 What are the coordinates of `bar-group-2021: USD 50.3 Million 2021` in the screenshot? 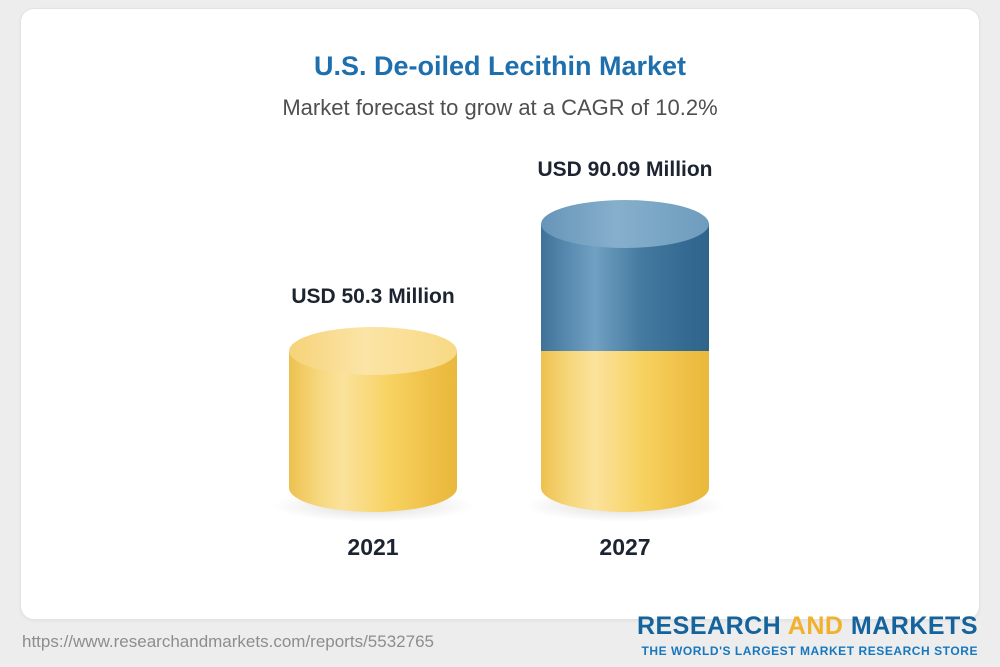 It's located at (373, 423).